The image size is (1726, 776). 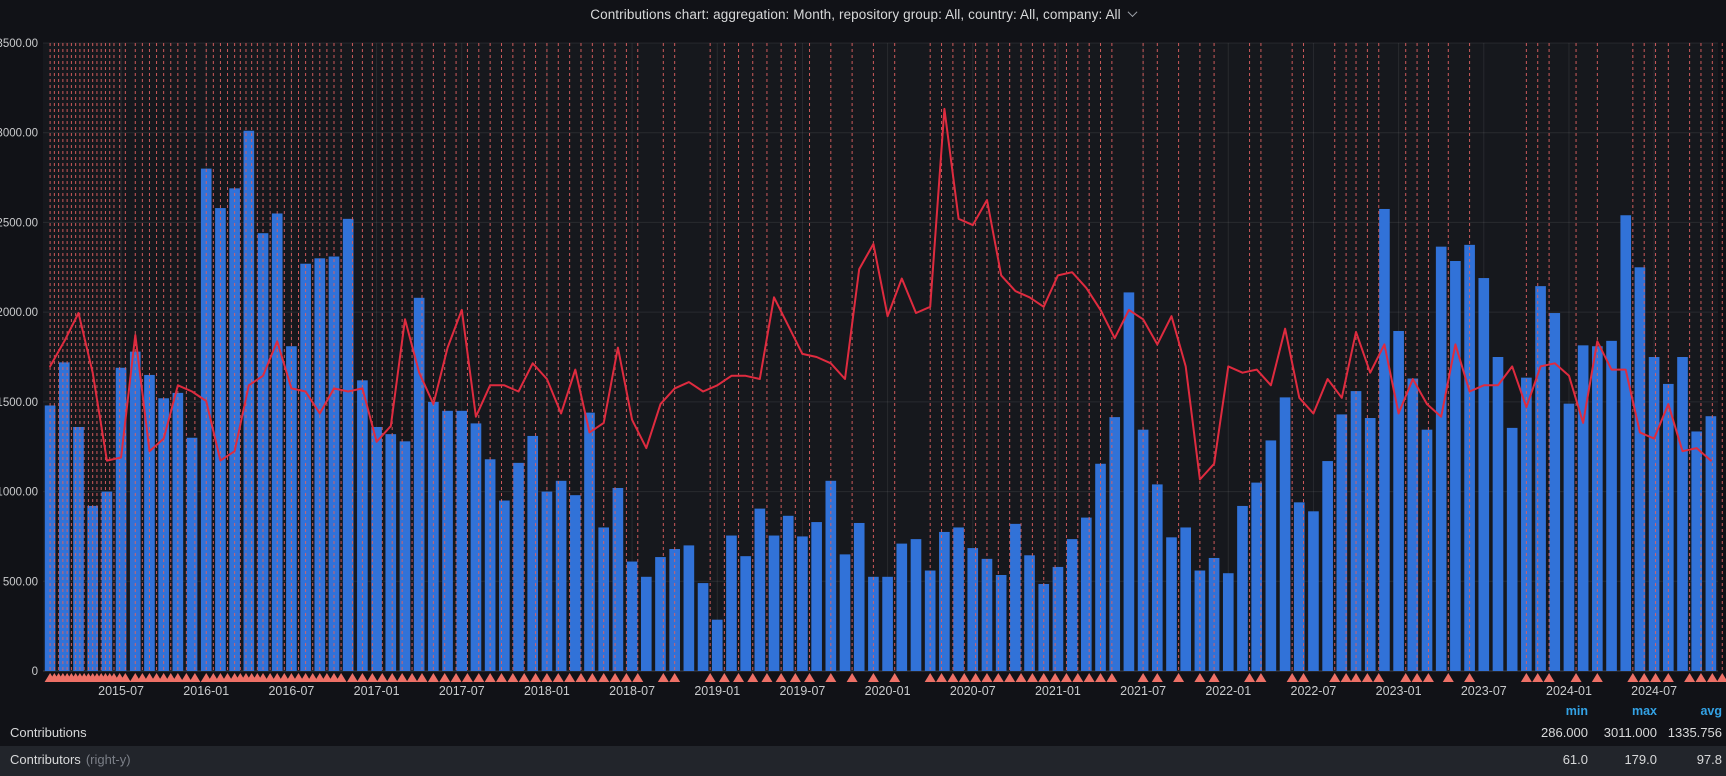 What do you see at coordinates (863, 761) in the screenshot?
I see `legend-row-contributors: Contributors (right-y) 61.0 179.0 97.8` at bounding box center [863, 761].